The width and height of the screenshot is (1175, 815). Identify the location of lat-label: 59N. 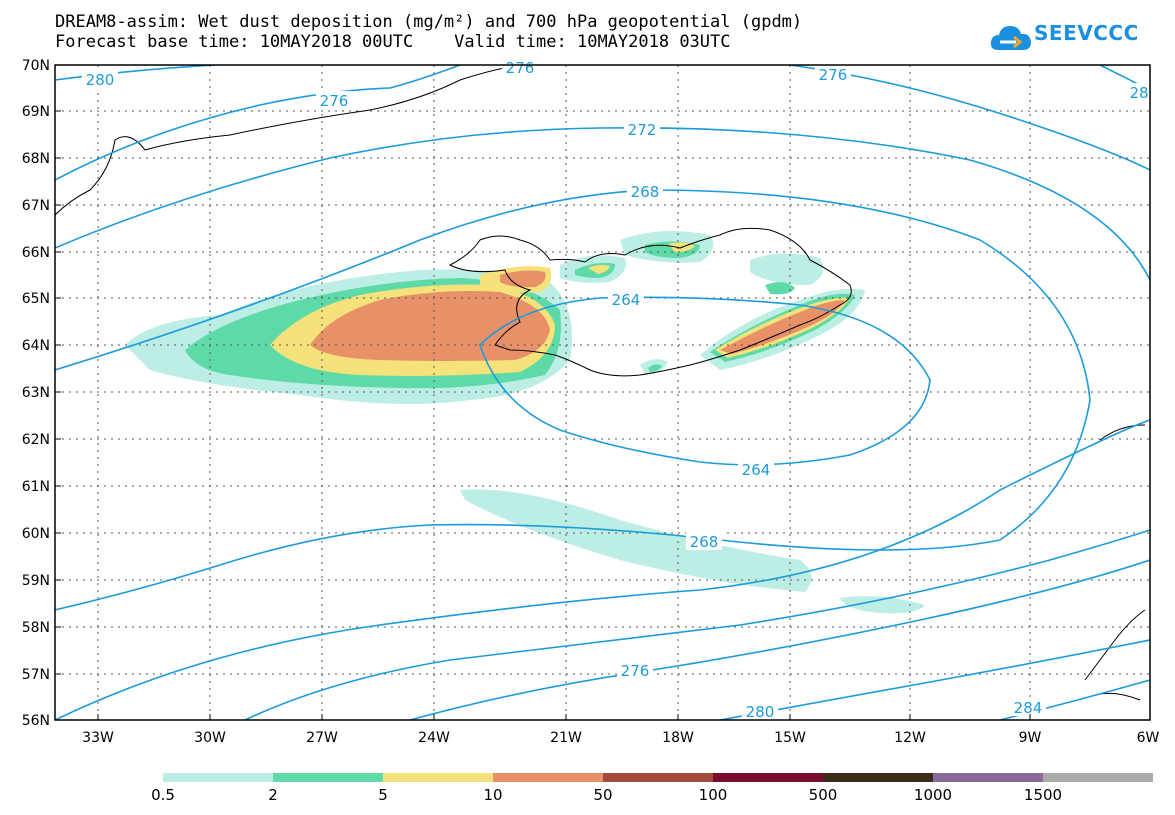
(36, 581).